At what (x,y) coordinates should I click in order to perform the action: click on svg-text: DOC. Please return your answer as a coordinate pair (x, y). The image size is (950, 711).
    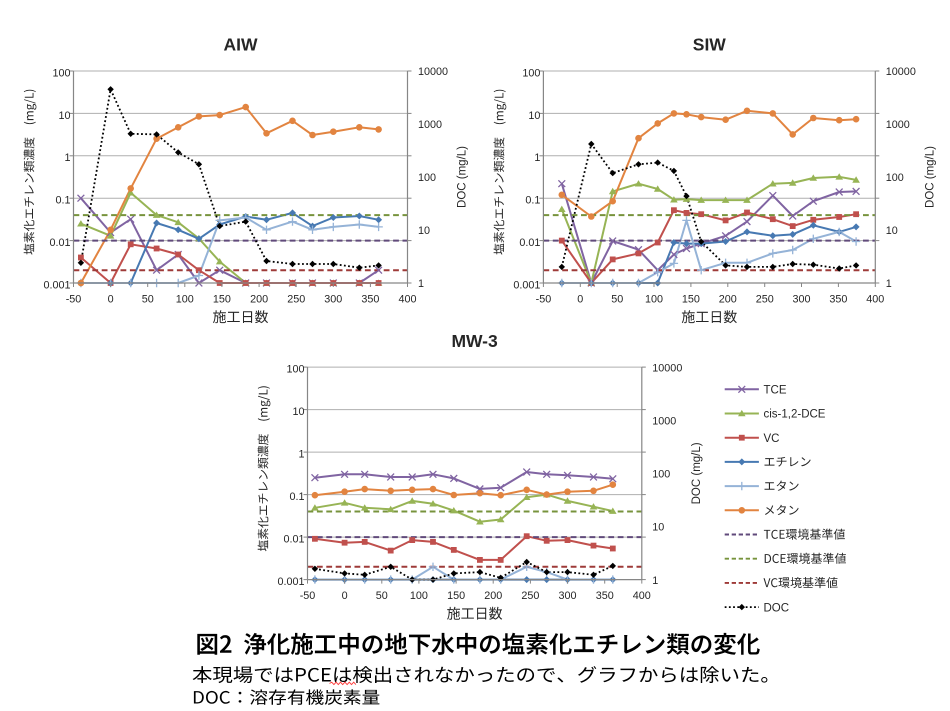
    Looking at the image, I should click on (777, 608).